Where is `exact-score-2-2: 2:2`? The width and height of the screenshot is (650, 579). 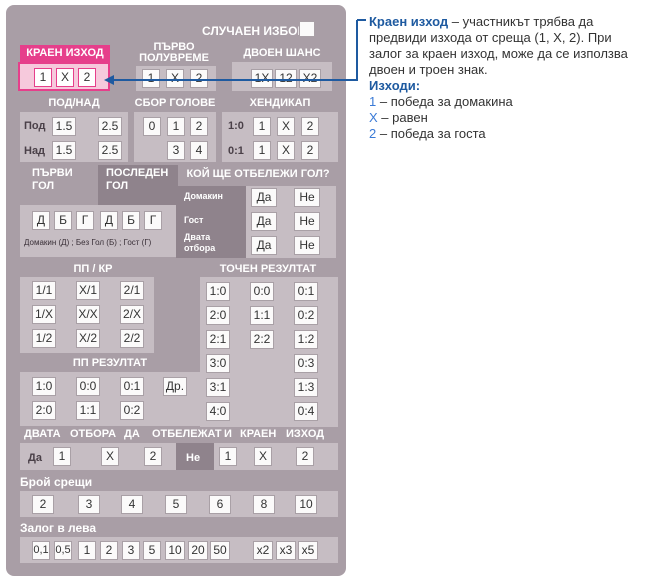 exact-score-2-2: 2:2 is located at coordinates (262, 339).